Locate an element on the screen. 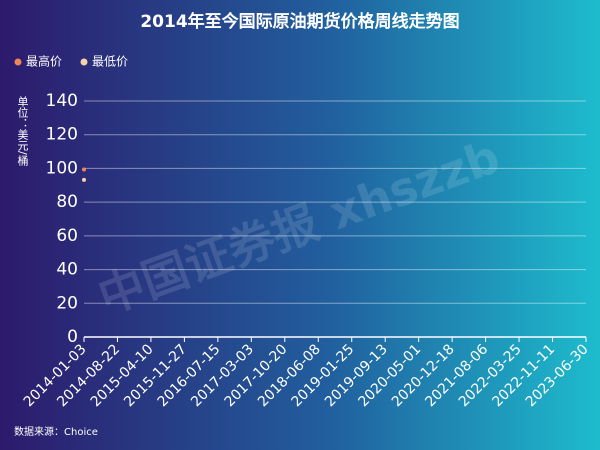  legend-label: 最低价 is located at coordinates (110, 62).